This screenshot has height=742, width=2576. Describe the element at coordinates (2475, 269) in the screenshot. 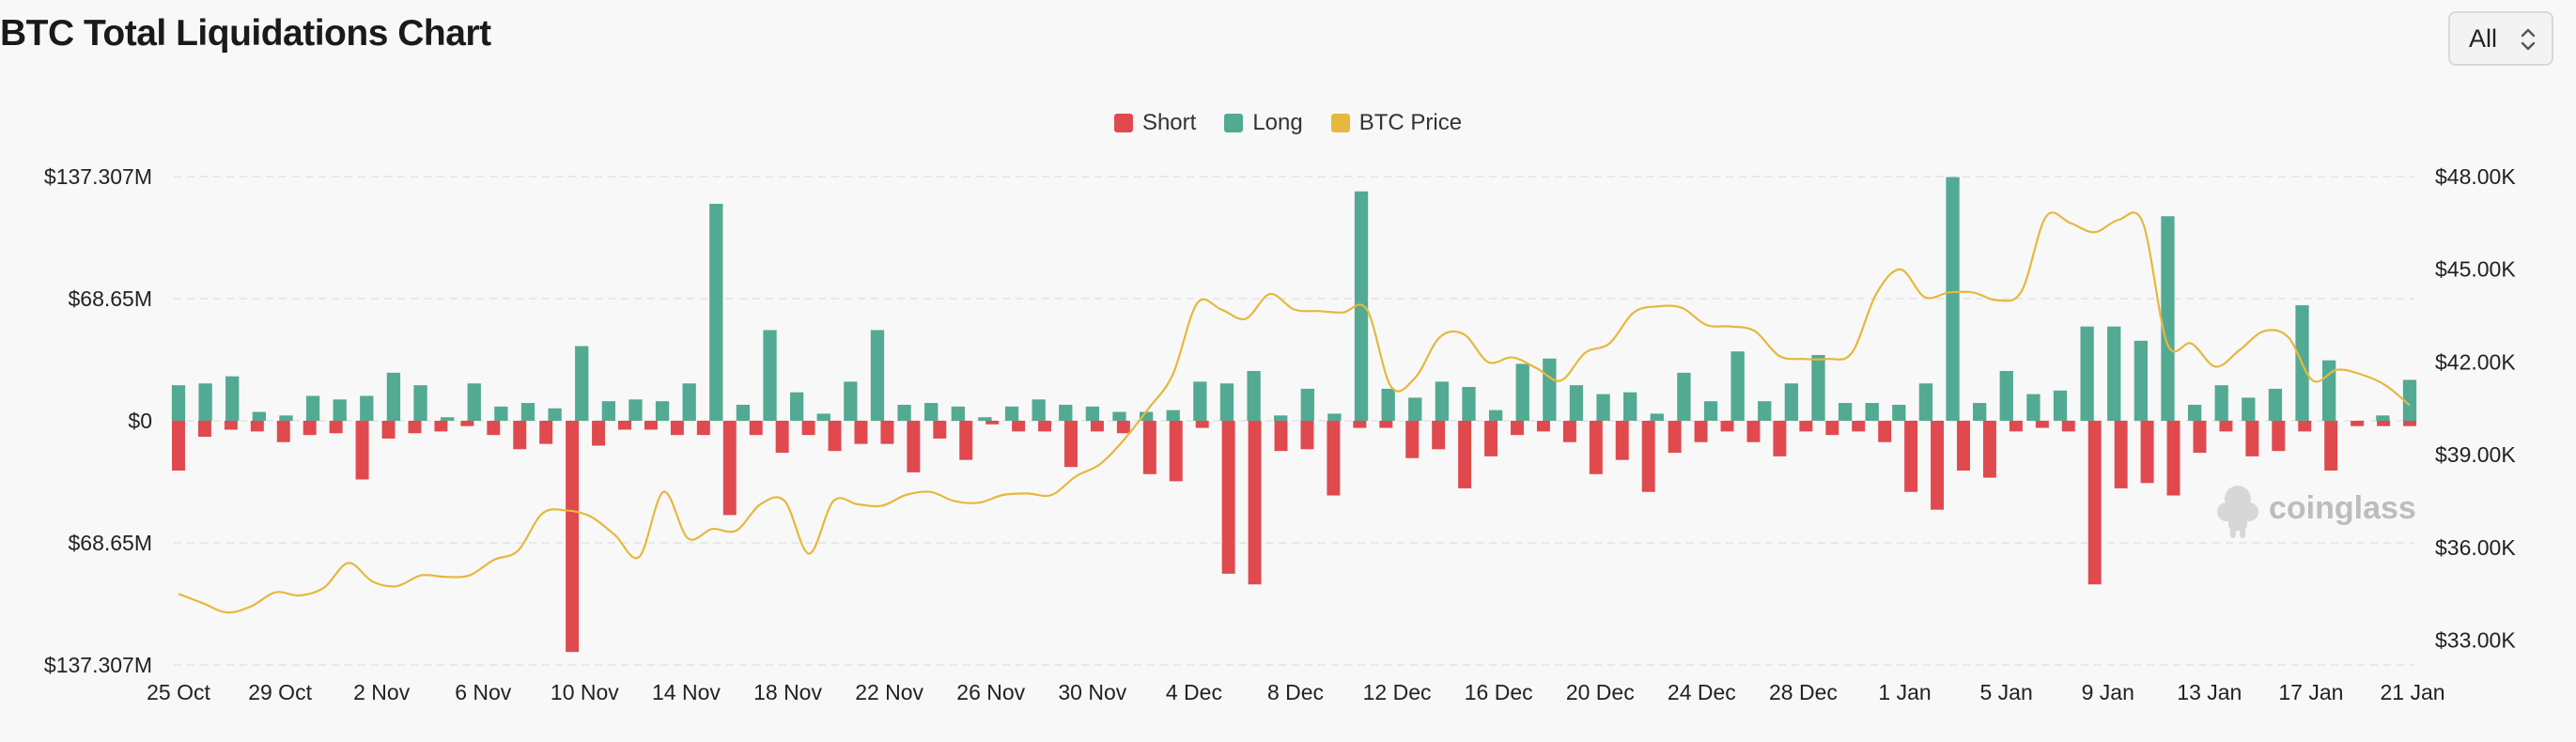

I see `right-tick-label: $45.00K` at that location.